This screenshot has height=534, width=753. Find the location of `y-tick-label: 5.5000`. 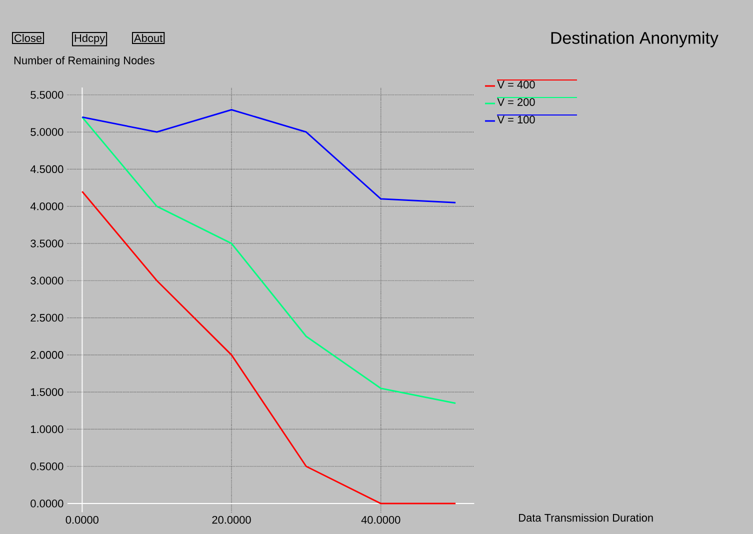

y-tick-label: 5.5000 is located at coordinates (47, 95).